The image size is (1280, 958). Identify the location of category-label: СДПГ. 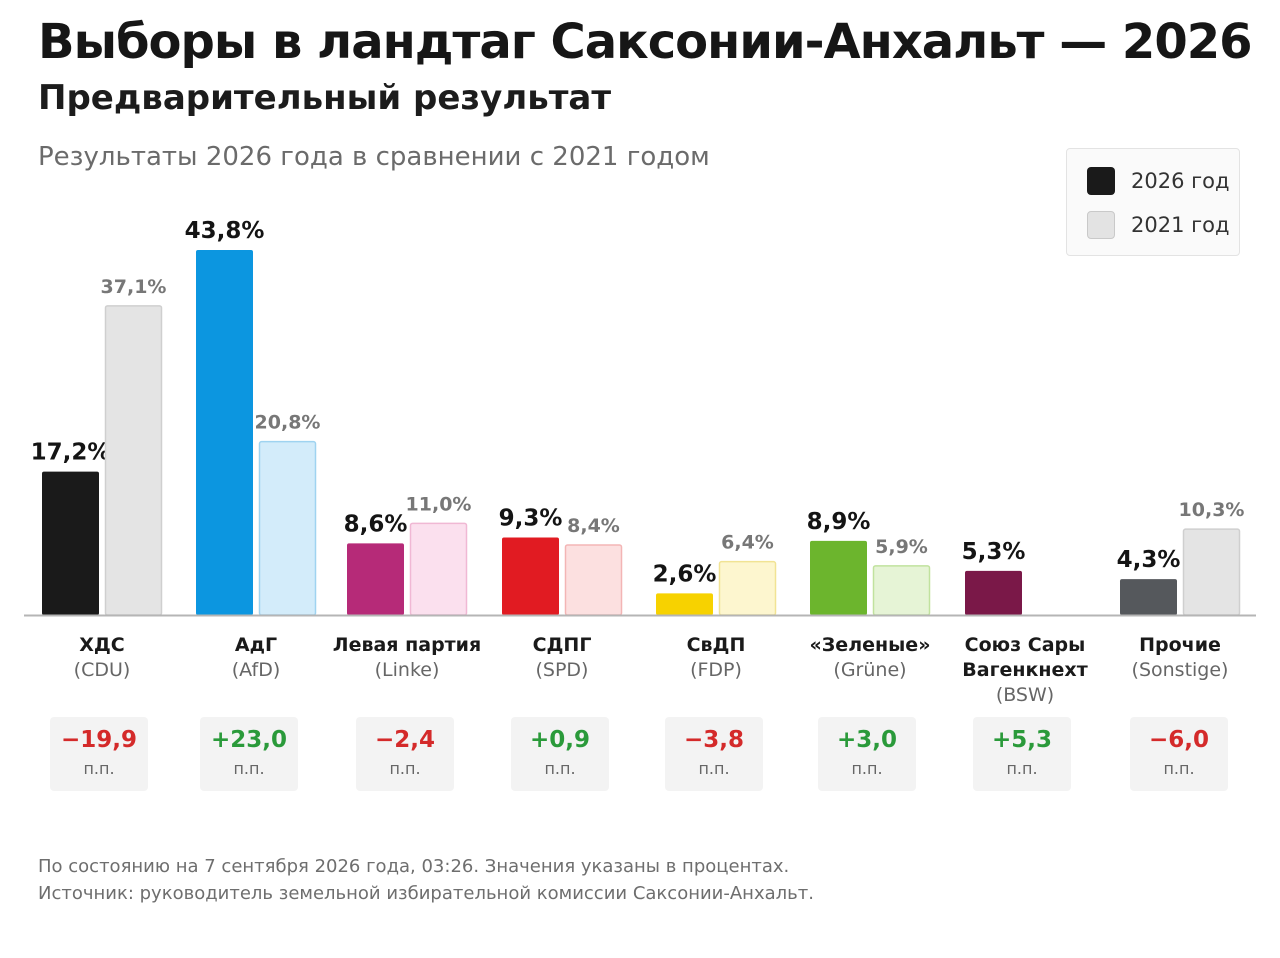
(562, 645).